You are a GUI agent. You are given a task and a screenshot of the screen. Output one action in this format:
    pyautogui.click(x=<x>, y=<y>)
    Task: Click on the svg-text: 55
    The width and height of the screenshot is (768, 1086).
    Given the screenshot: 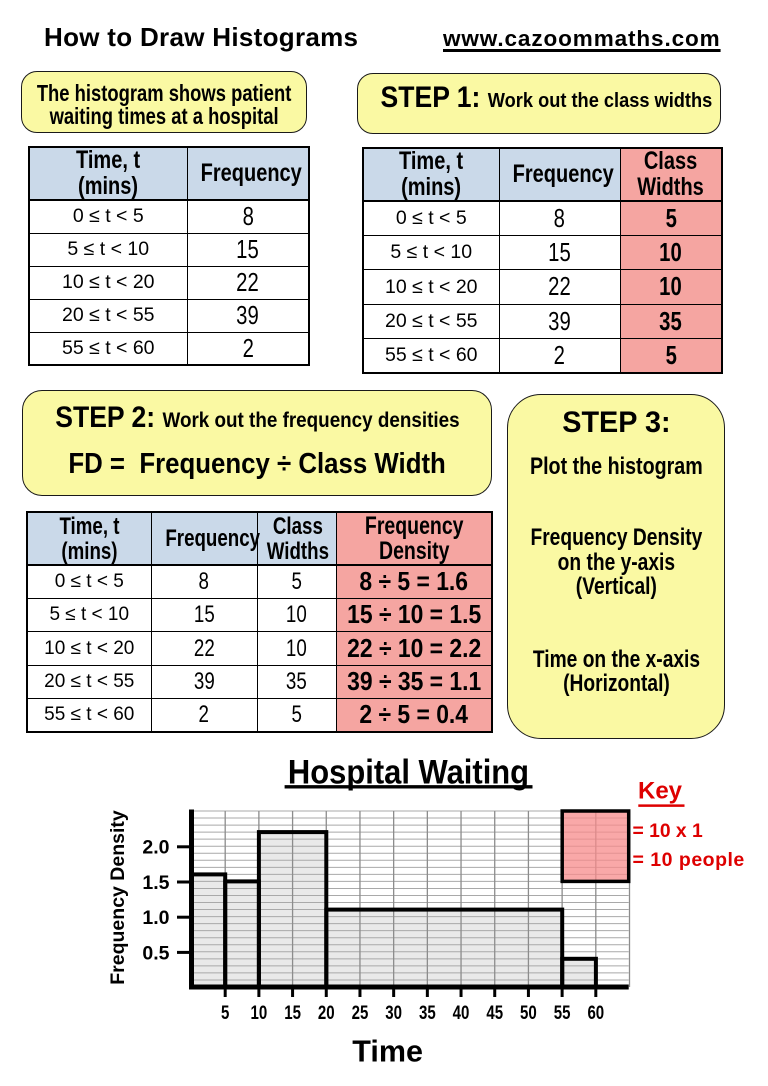 What is the action you would take?
    pyautogui.click(x=562, y=1012)
    